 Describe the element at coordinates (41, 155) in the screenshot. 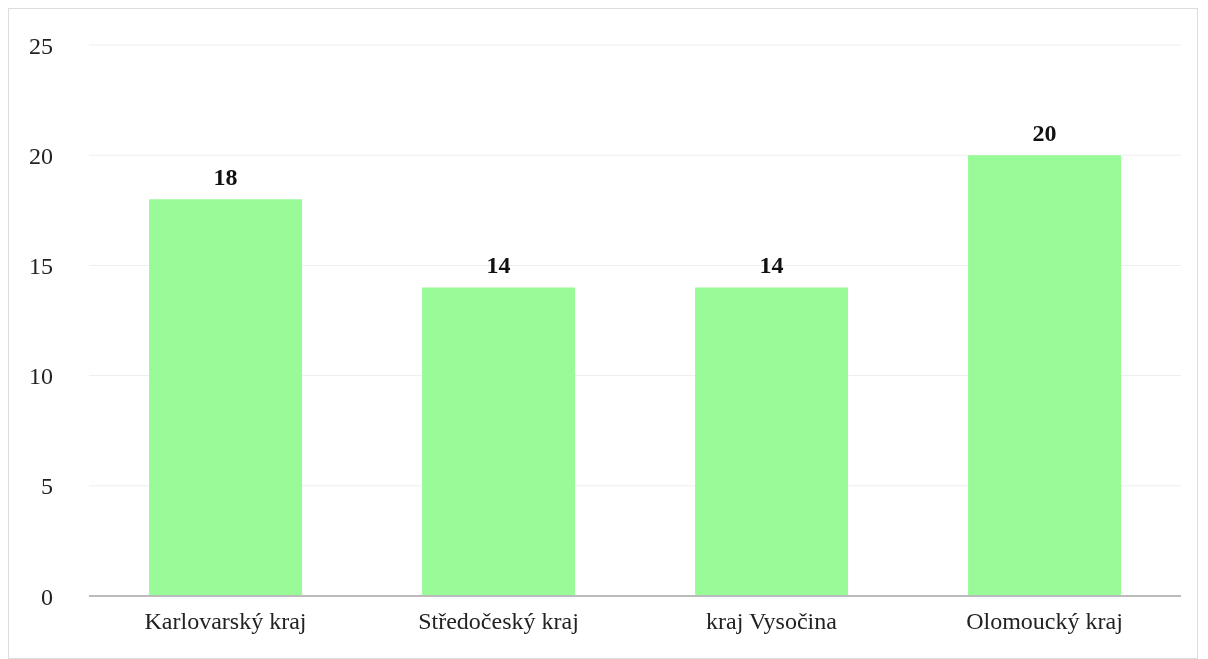

I see `y-tick-label: 20` at that location.